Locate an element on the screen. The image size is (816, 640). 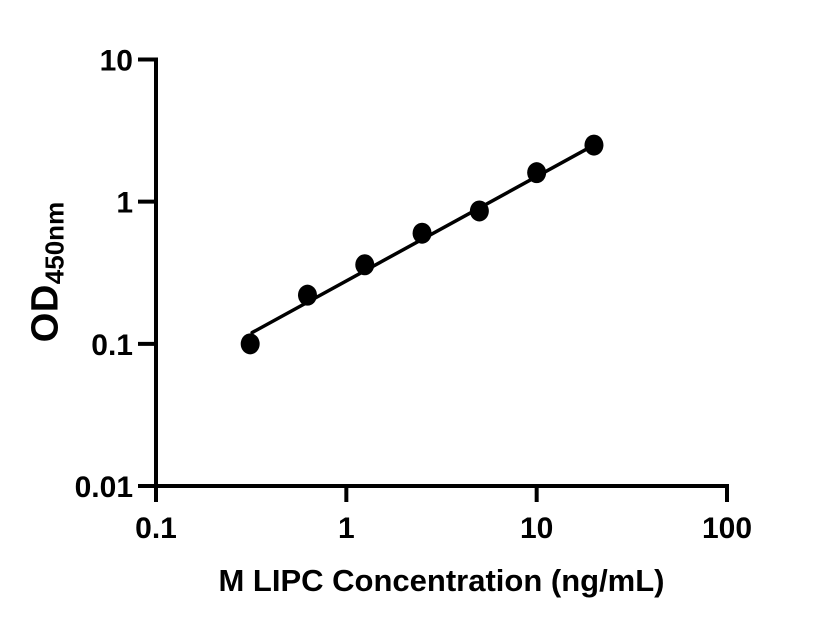
y-tick-label: 0.1 is located at coordinates (112, 345).